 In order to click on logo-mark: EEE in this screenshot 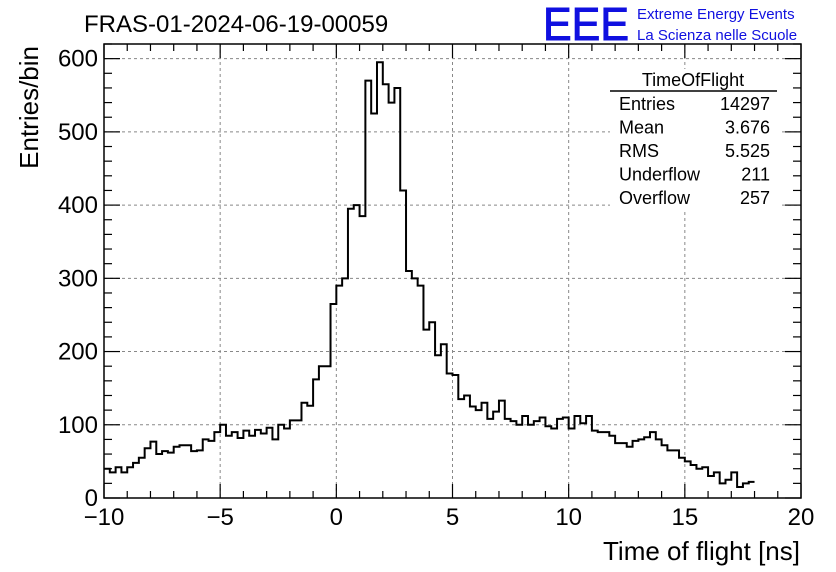, I will do `click(586, 25)`.